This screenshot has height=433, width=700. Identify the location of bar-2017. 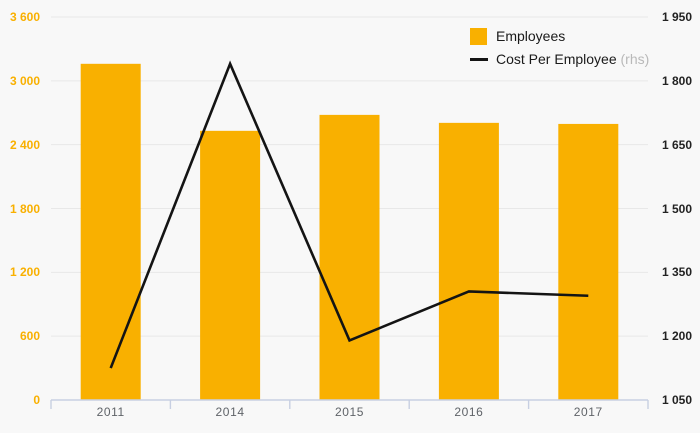
(588, 261).